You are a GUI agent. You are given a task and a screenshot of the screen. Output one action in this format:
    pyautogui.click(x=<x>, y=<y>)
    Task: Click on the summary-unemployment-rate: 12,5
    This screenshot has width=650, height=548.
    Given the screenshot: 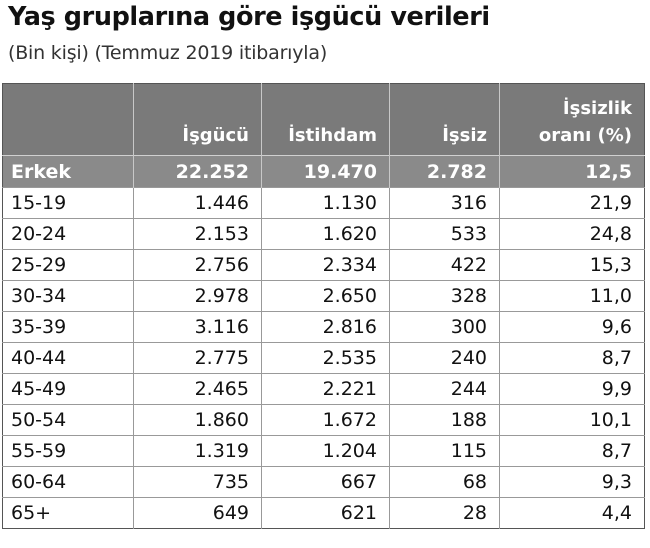 What is the action you would take?
    pyautogui.click(x=572, y=171)
    